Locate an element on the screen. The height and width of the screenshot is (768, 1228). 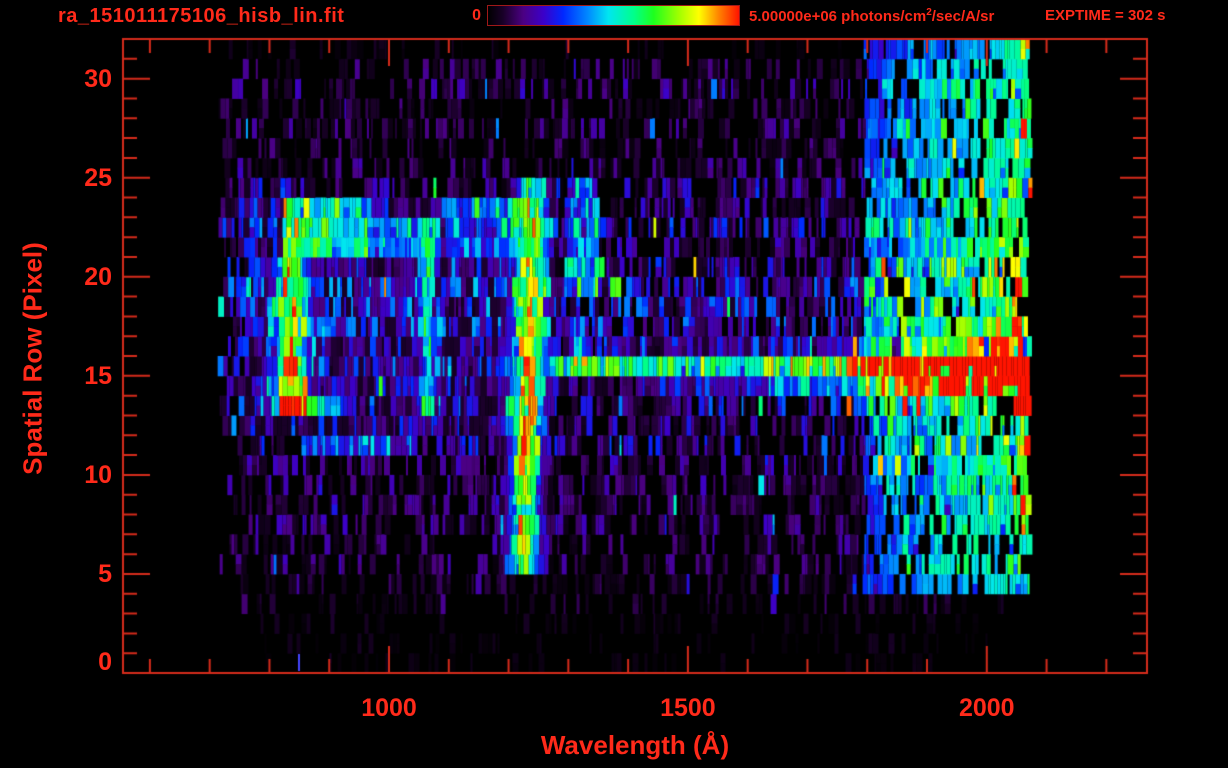
x-tick-label: 2000 is located at coordinates (986, 708).